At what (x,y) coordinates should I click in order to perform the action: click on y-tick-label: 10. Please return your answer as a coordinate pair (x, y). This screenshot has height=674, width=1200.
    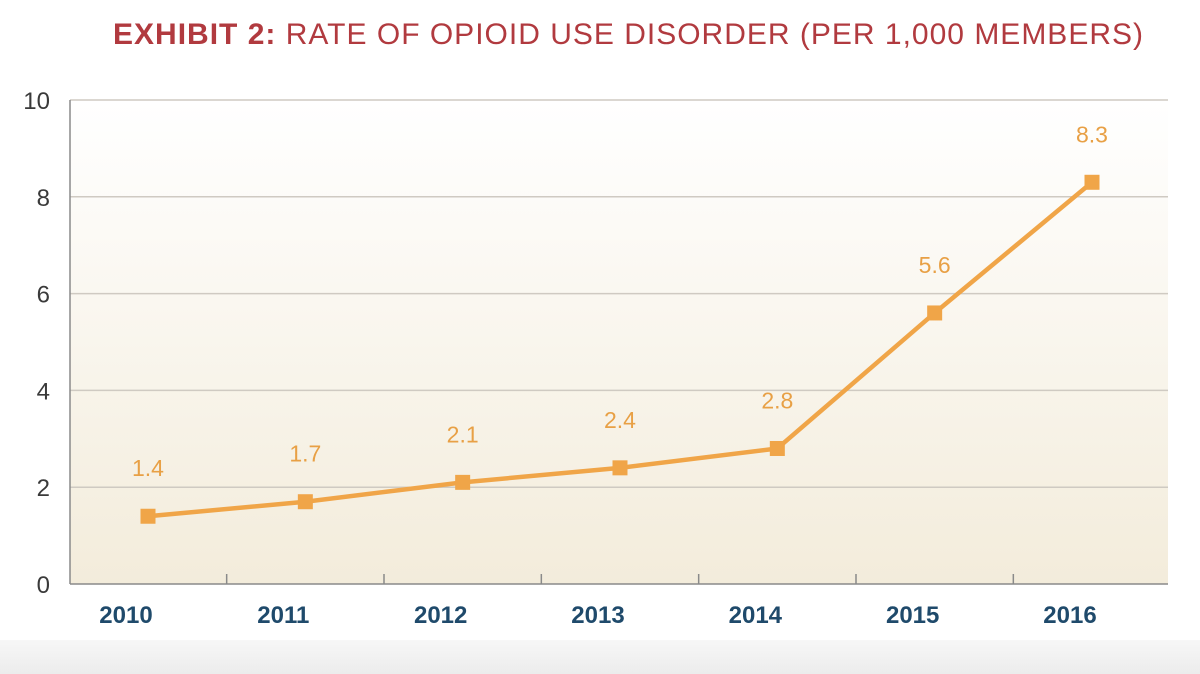
    Looking at the image, I should click on (36, 101).